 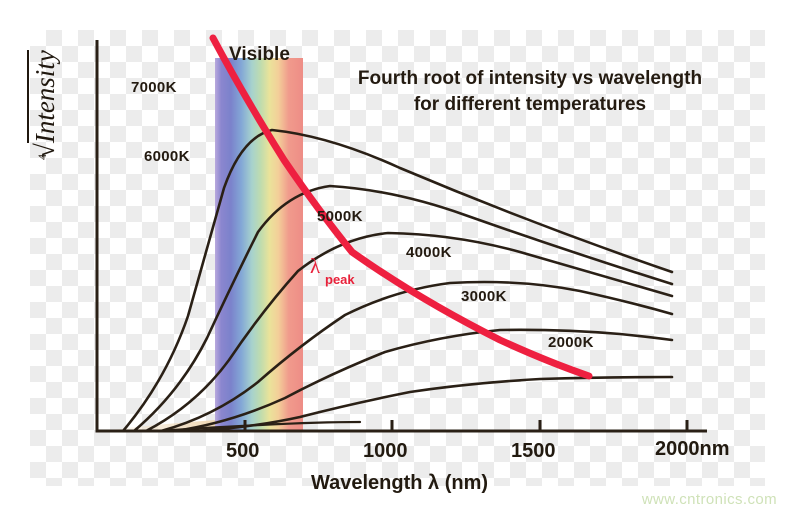 I want to click on y-axis-radicand: Intensity, so click(x=43, y=97).